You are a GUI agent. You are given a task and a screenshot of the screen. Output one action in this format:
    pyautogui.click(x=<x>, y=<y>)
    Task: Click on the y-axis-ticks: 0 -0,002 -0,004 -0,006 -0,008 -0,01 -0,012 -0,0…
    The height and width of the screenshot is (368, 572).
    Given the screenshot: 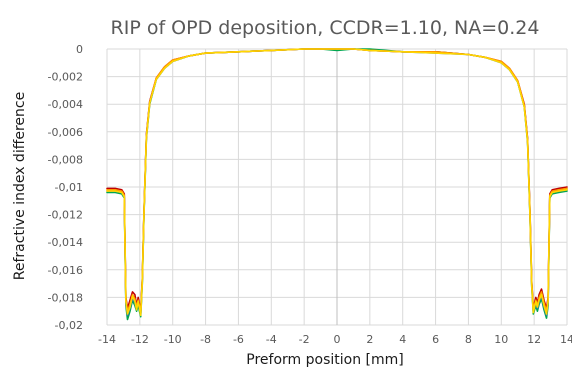 What is the action you would take?
    pyautogui.click(x=65, y=187)
    